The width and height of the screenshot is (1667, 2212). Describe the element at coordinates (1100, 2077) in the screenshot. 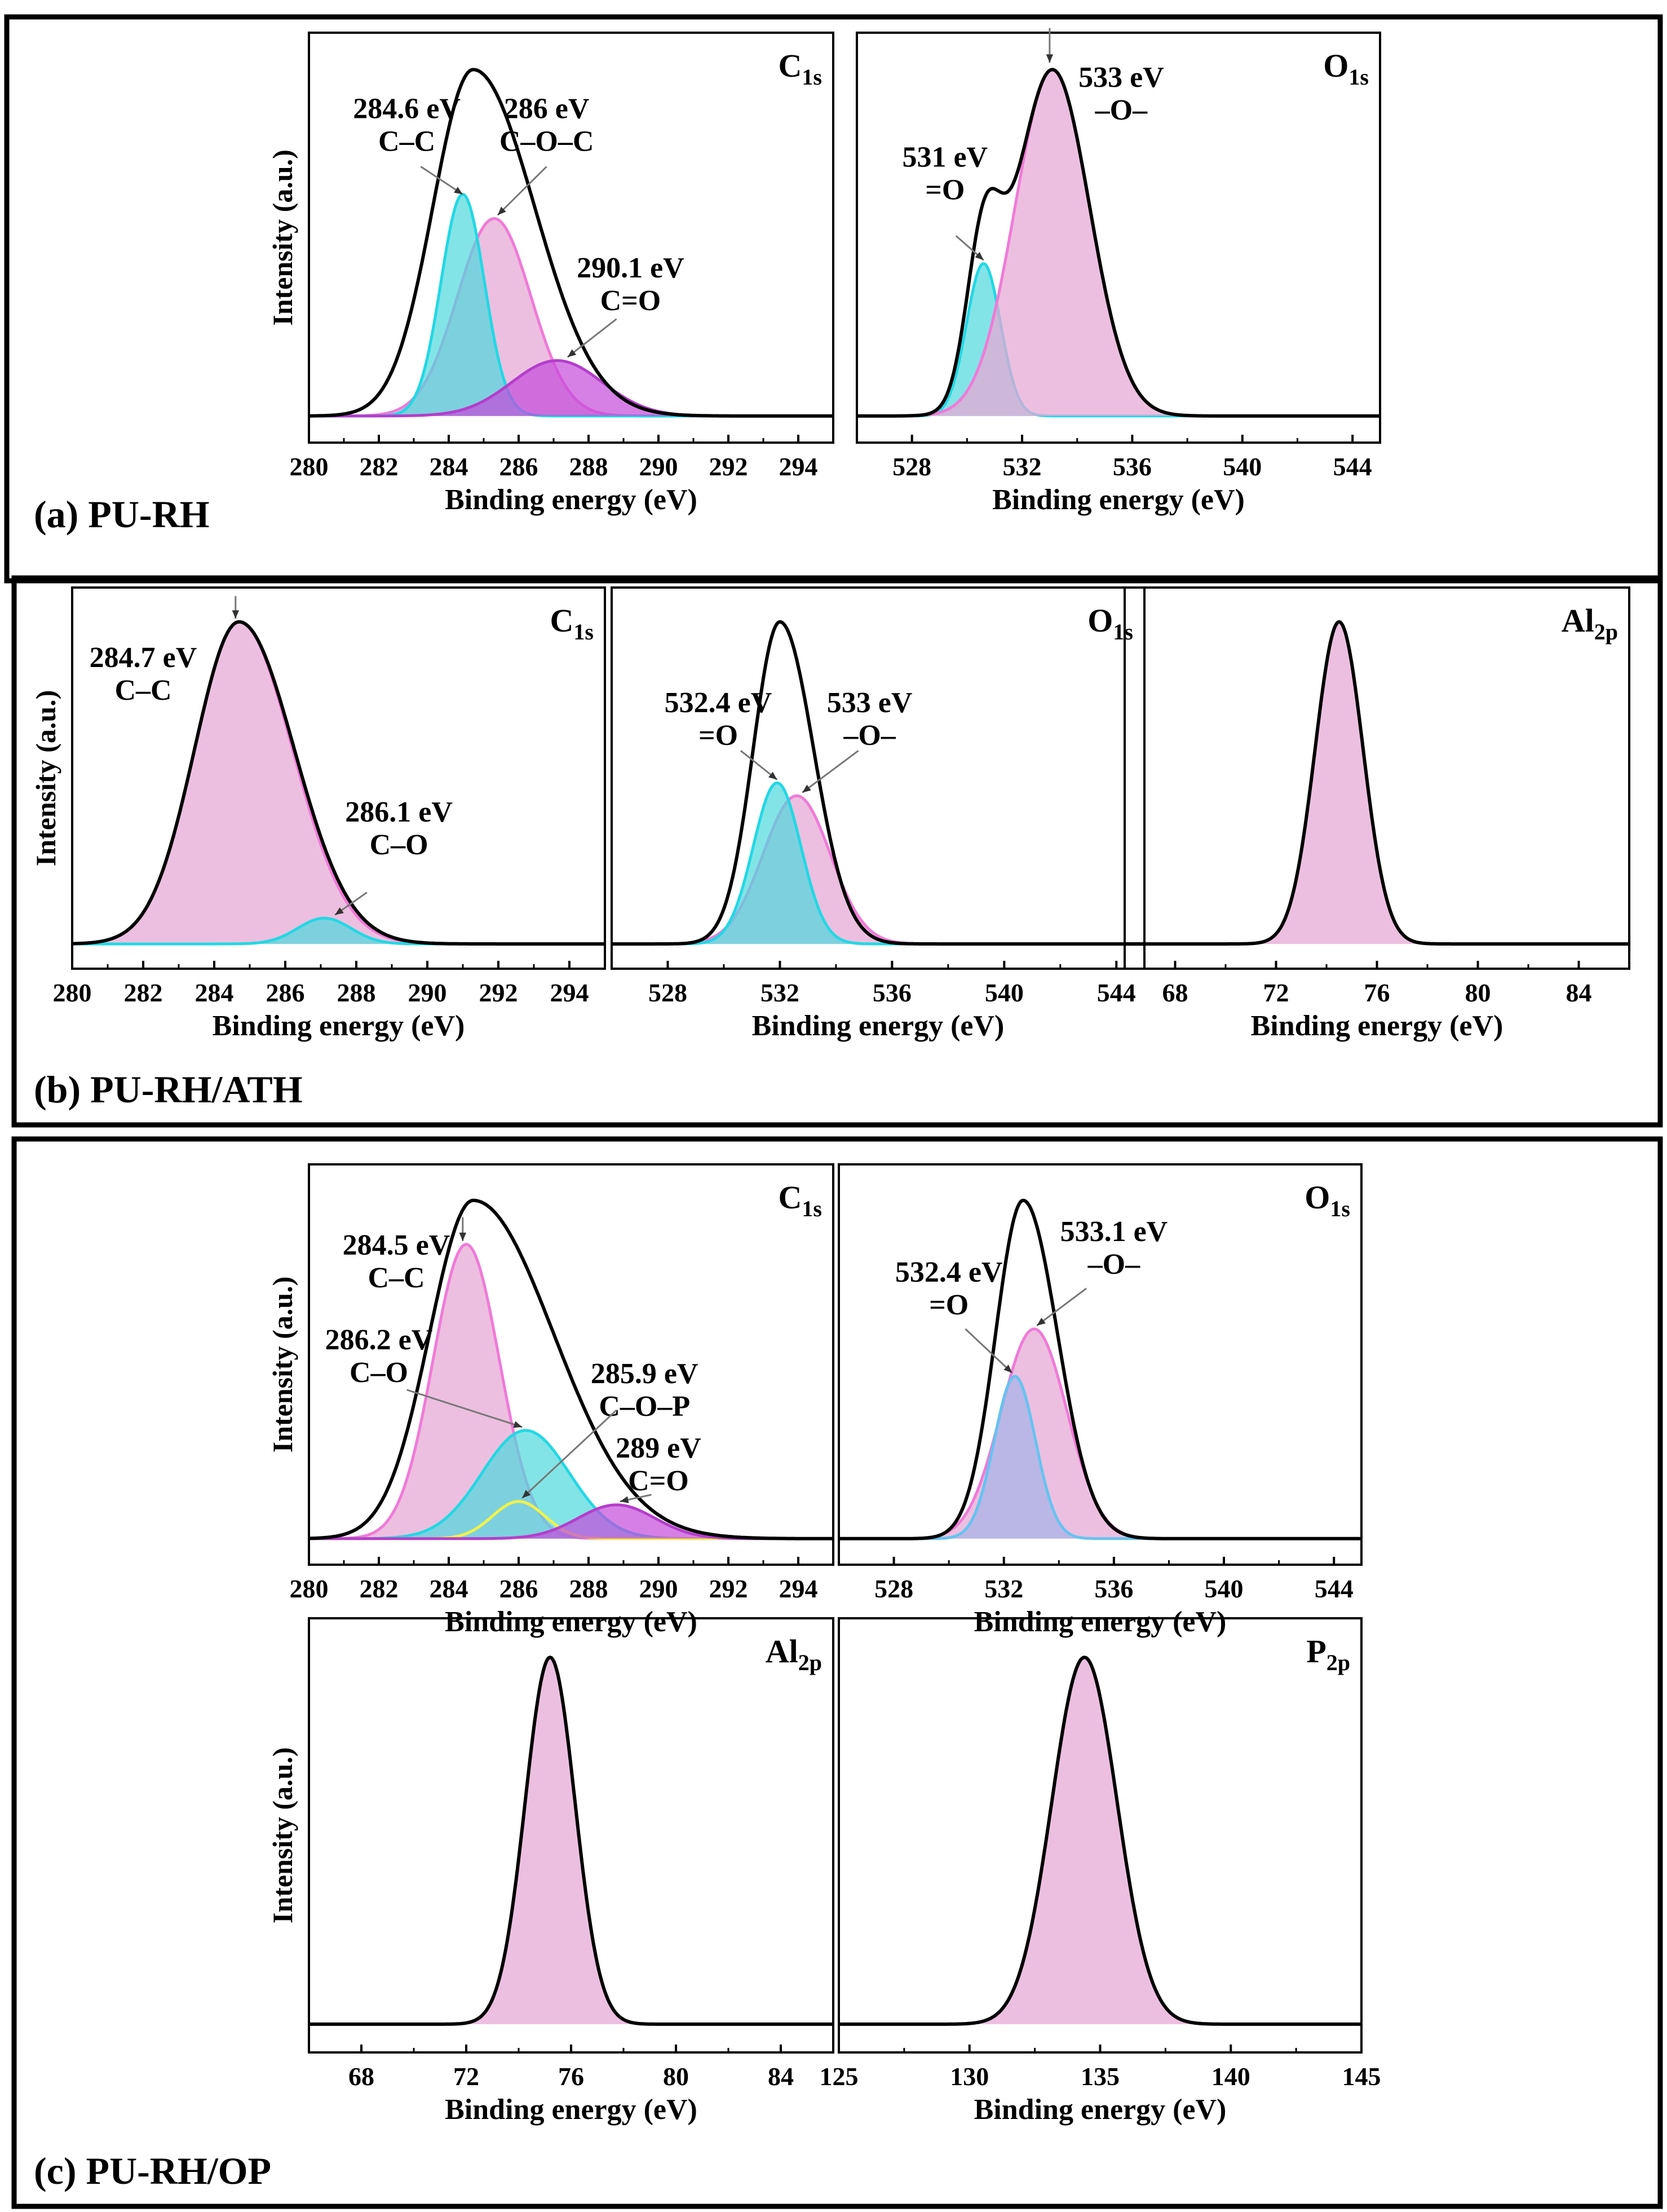

I see `x-tick-label: 135` at that location.